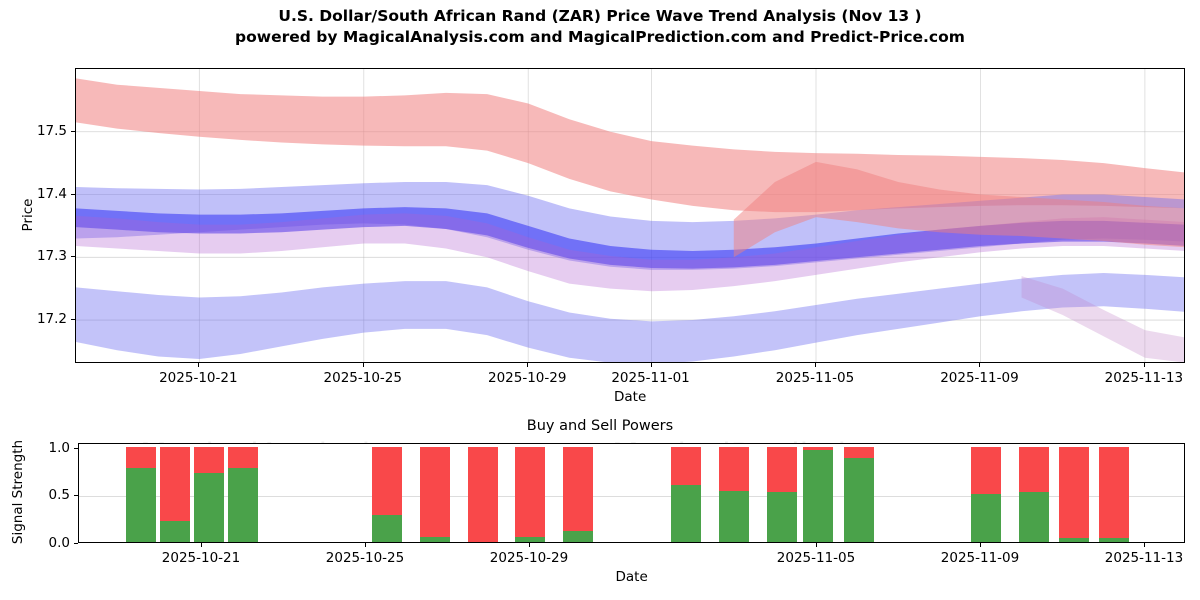  What do you see at coordinates (979, 378) in the screenshot?
I see `date-x-tick-label-upper: 2025-11-09` at bounding box center [979, 378].